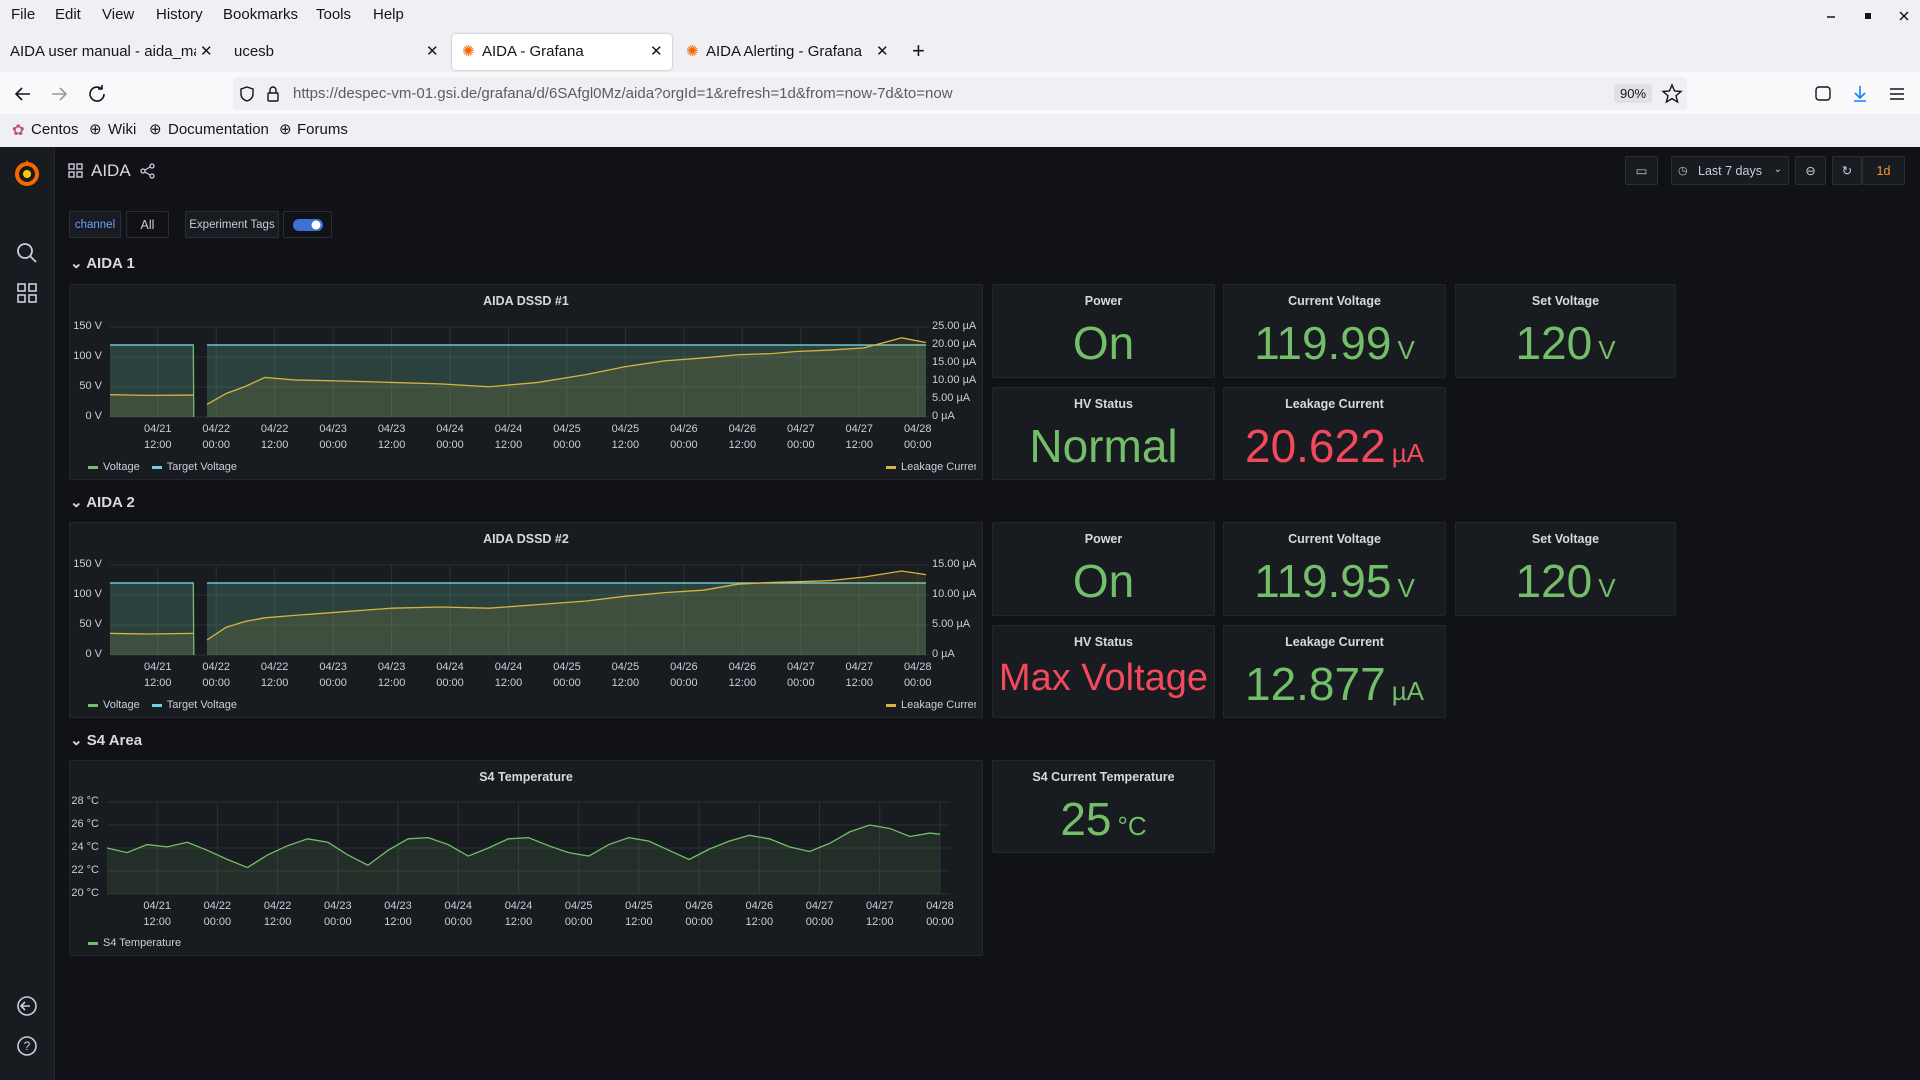  I want to click on url-field, so click(960, 93).